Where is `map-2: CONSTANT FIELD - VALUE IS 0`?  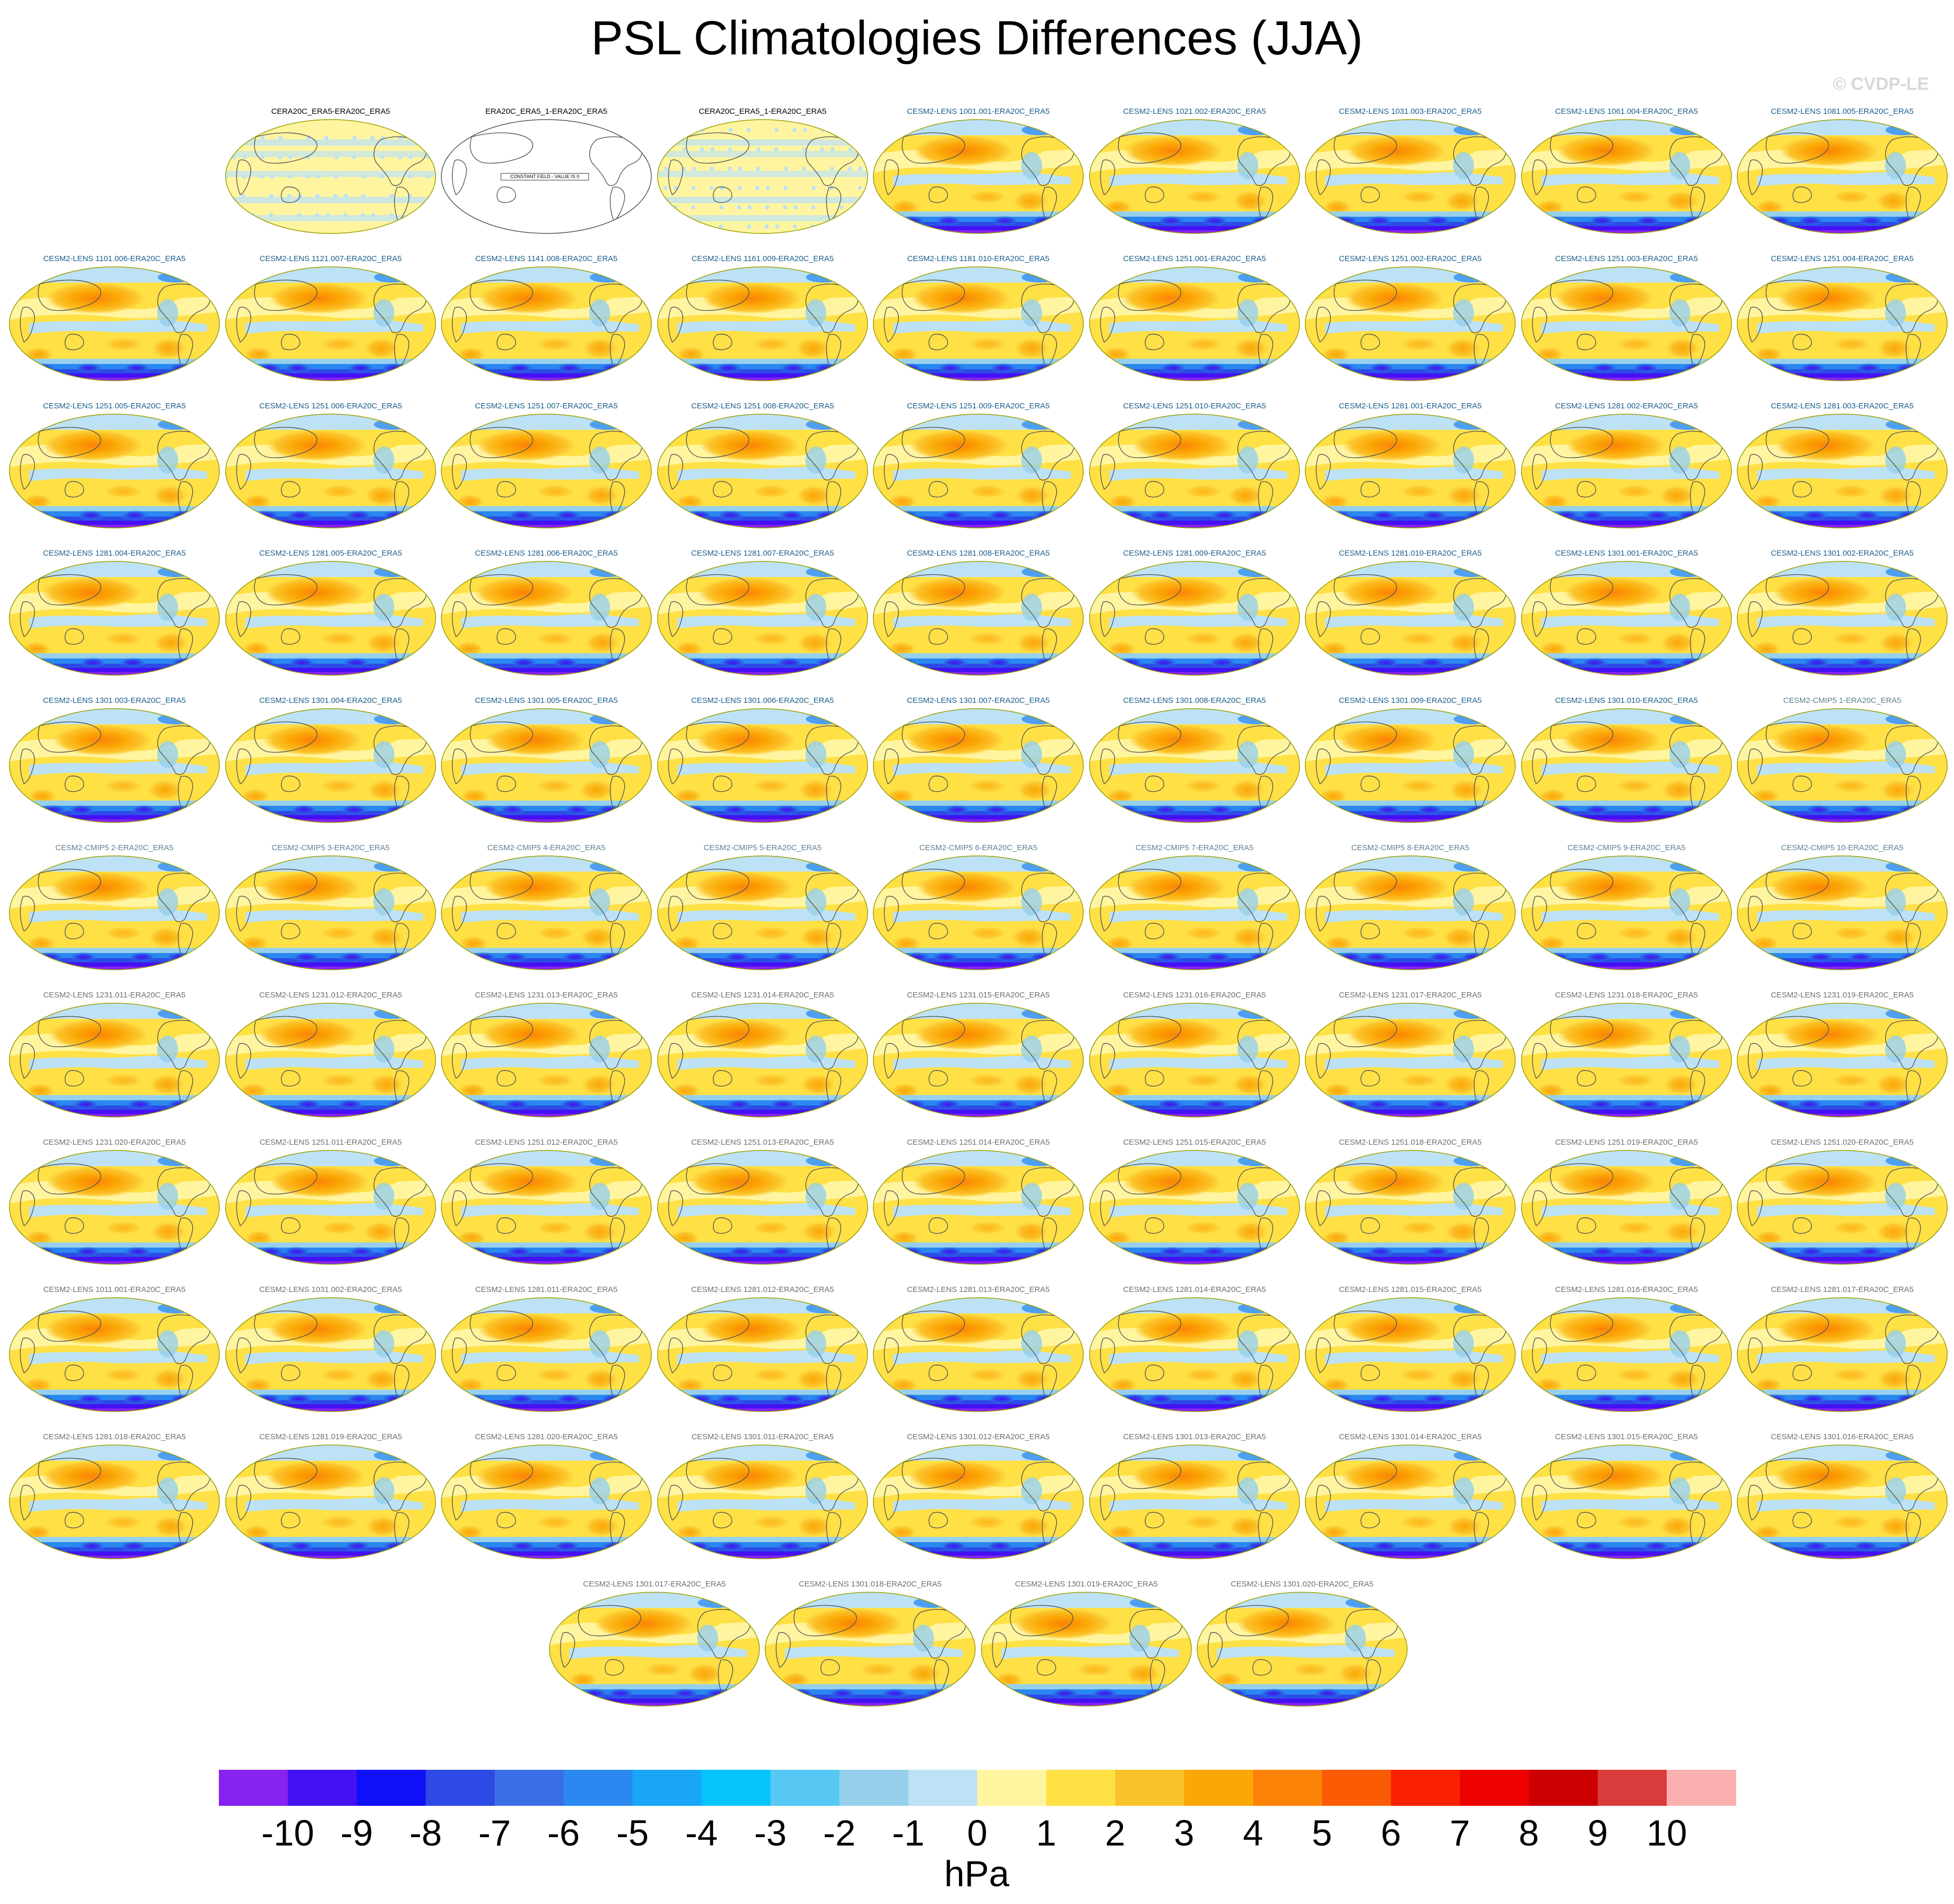 map-2: CONSTANT FIELD - VALUE IS 0 is located at coordinates (546, 176).